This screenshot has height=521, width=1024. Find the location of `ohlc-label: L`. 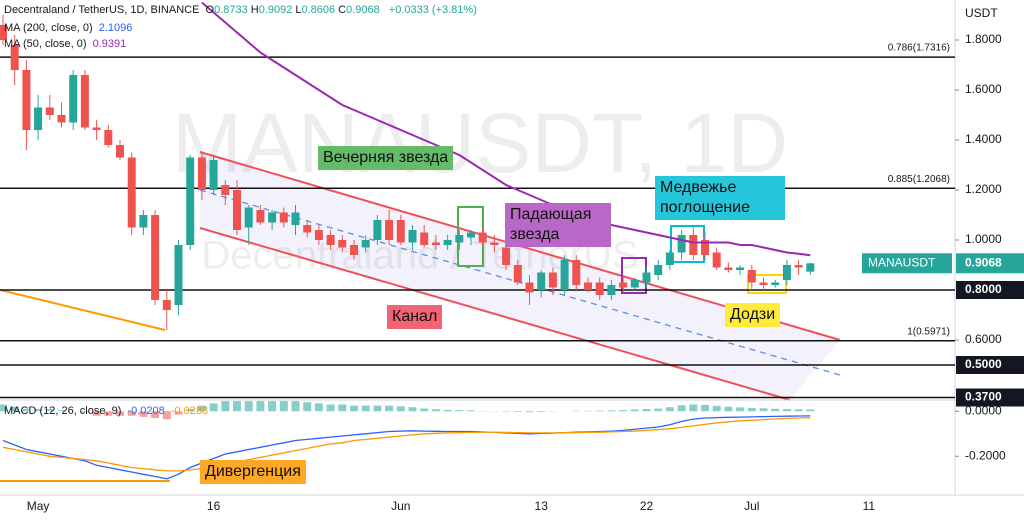

ohlc-label: L is located at coordinates (298, 10).